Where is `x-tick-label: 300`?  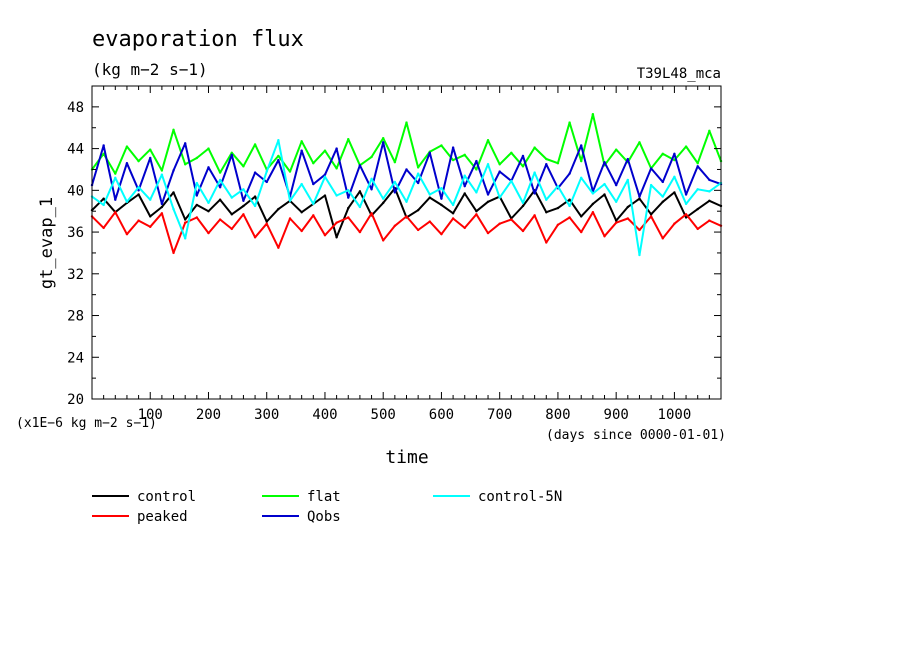 x-tick-label: 300 is located at coordinates (266, 415).